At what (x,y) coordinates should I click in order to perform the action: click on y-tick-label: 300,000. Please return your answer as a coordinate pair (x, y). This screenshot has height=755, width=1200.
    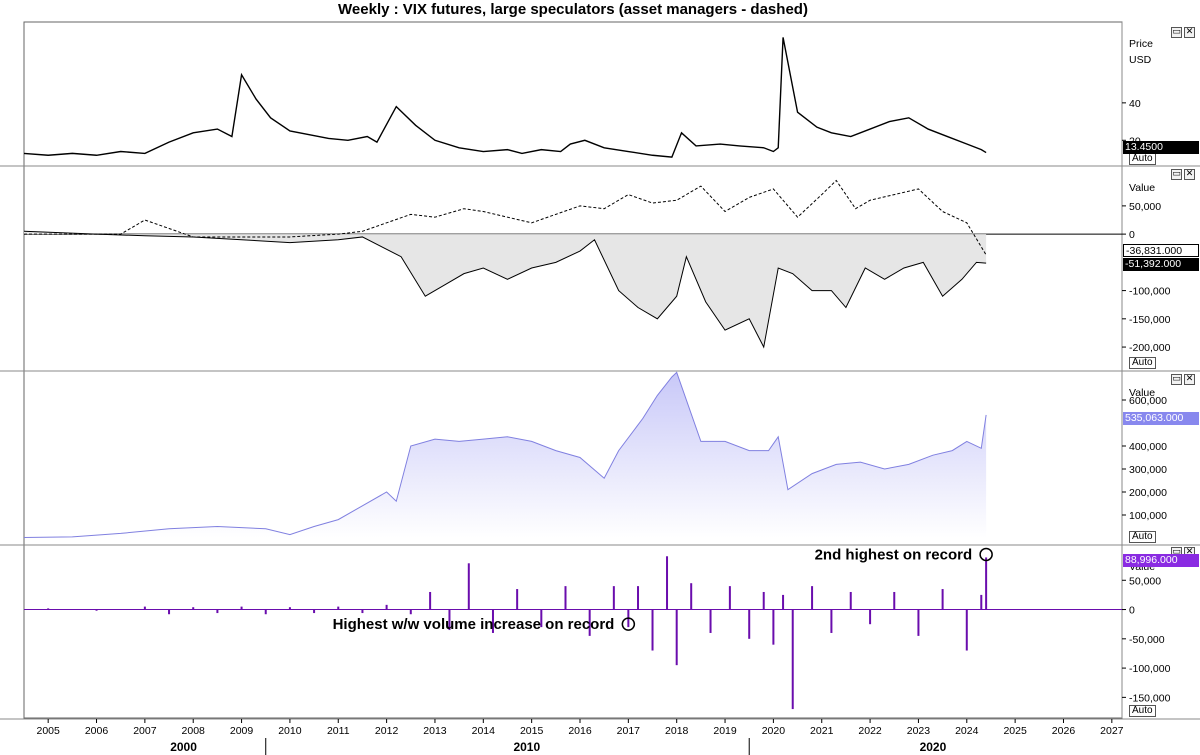
    Looking at the image, I should click on (1148, 470).